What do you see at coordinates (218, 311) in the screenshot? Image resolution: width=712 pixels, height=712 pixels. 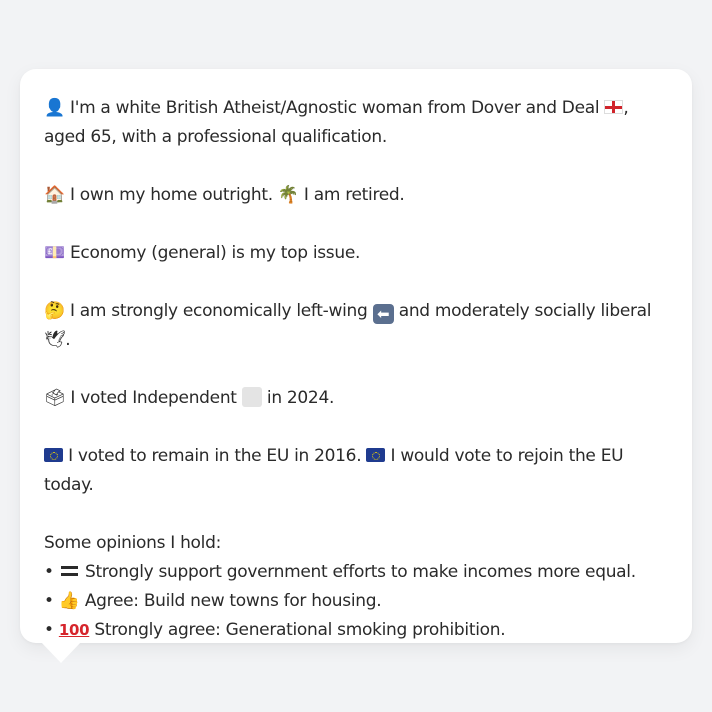 I see `economic-text: I am strongly economically left-wing` at bounding box center [218, 311].